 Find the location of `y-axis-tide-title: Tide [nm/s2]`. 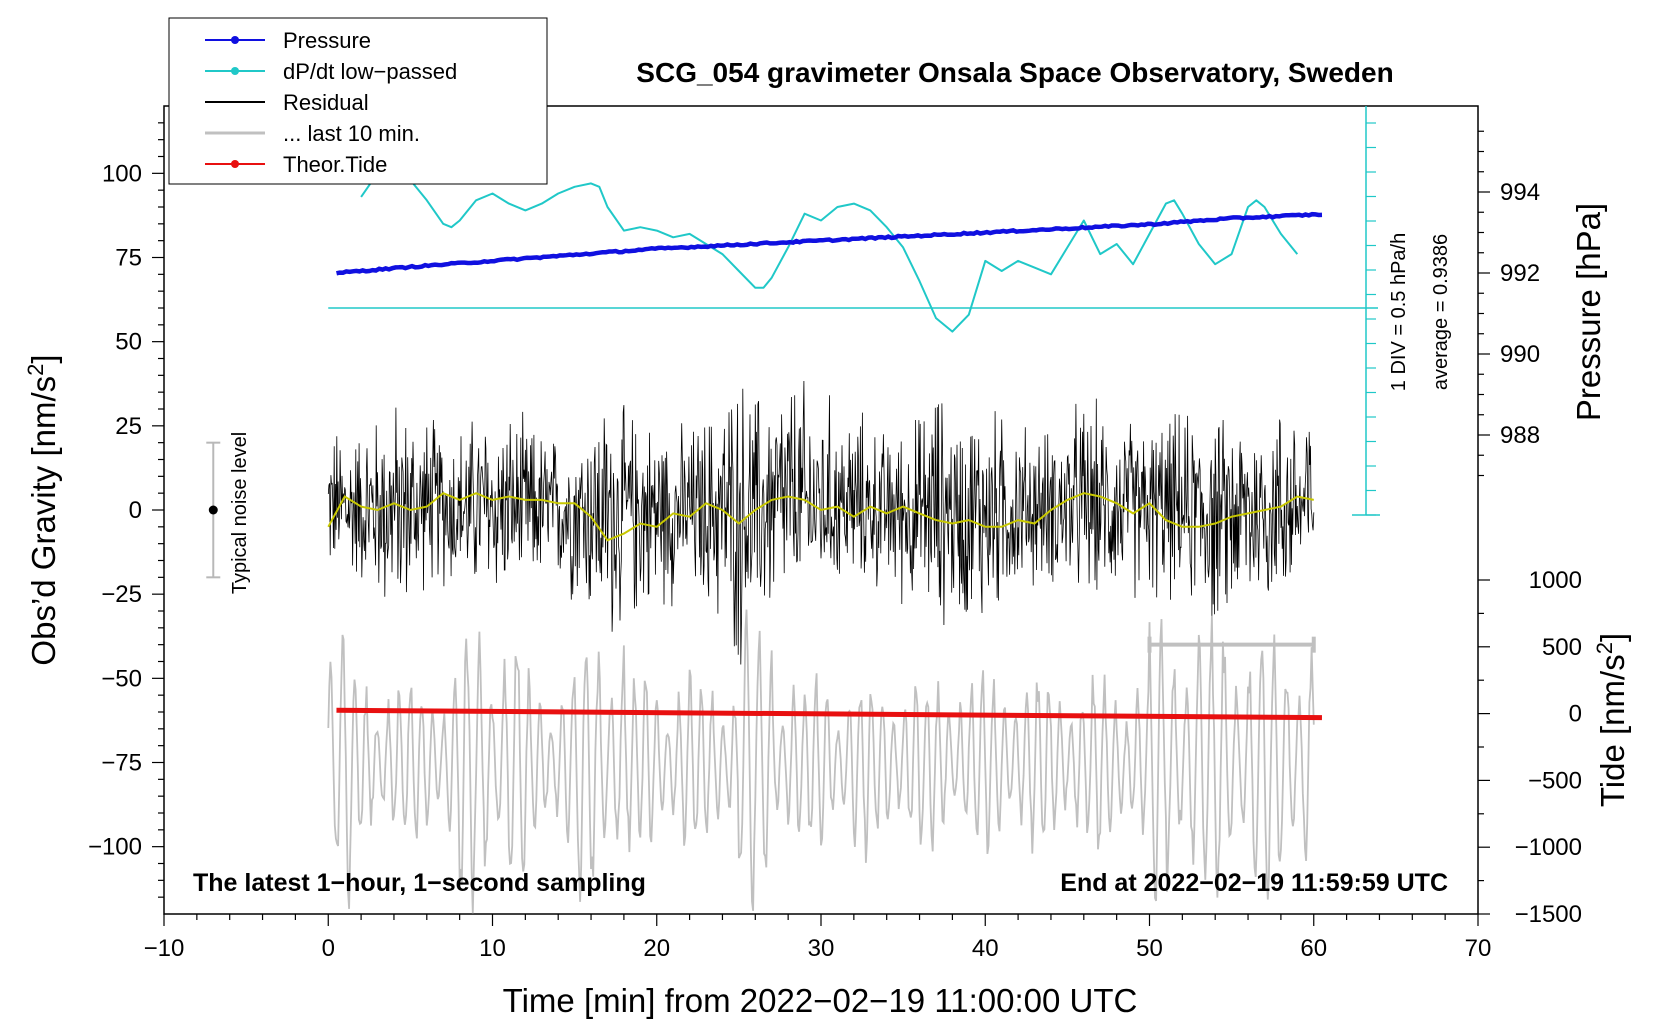

y-axis-tide-title: Tide [nm/s2] is located at coordinates (1611, 720).